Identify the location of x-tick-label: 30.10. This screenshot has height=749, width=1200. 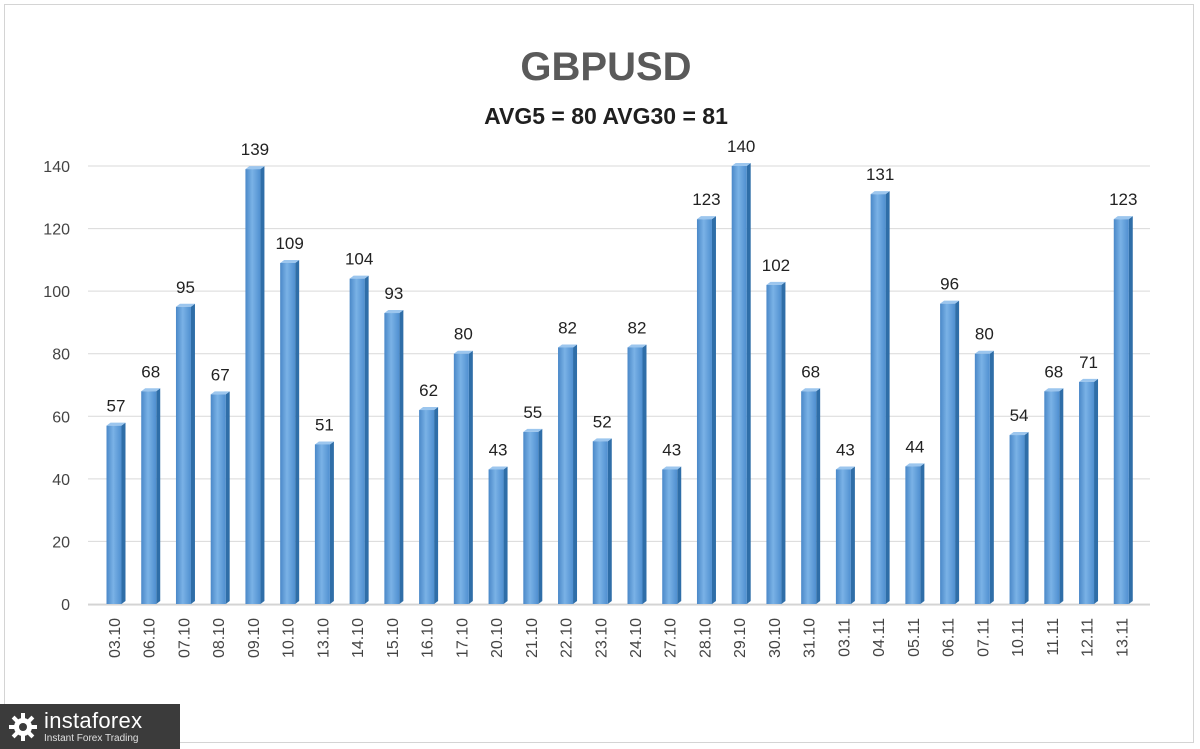
(775, 638).